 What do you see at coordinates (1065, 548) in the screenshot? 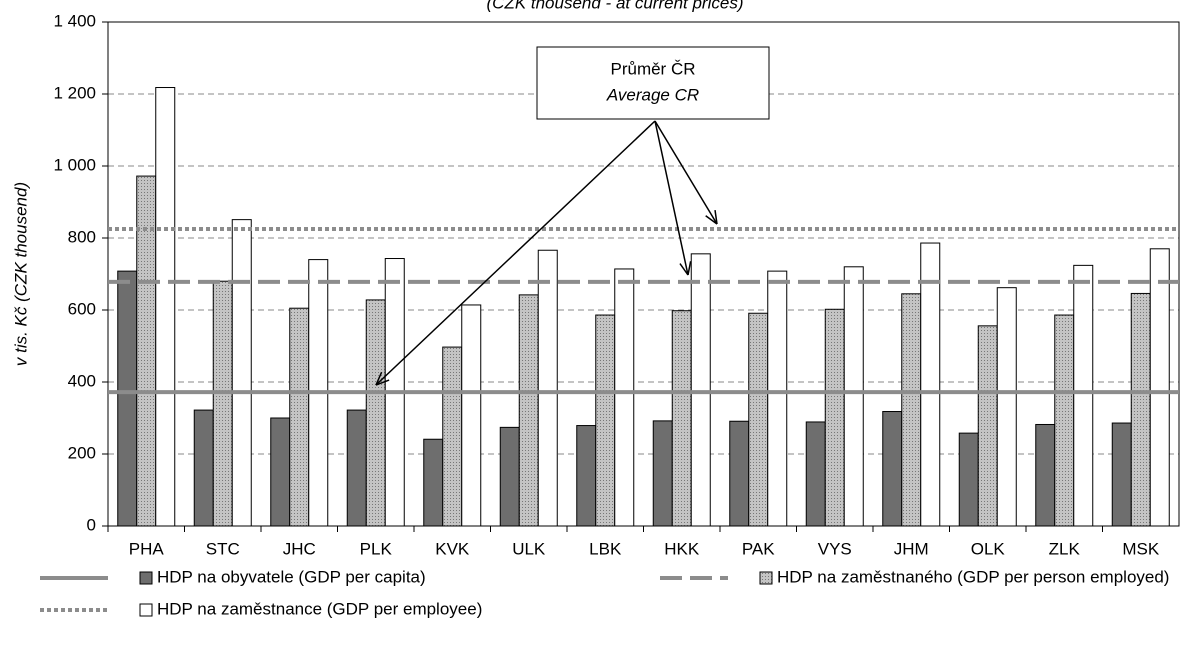
I see `x-tick-label: ZLK` at bounding box center [1065, 548].